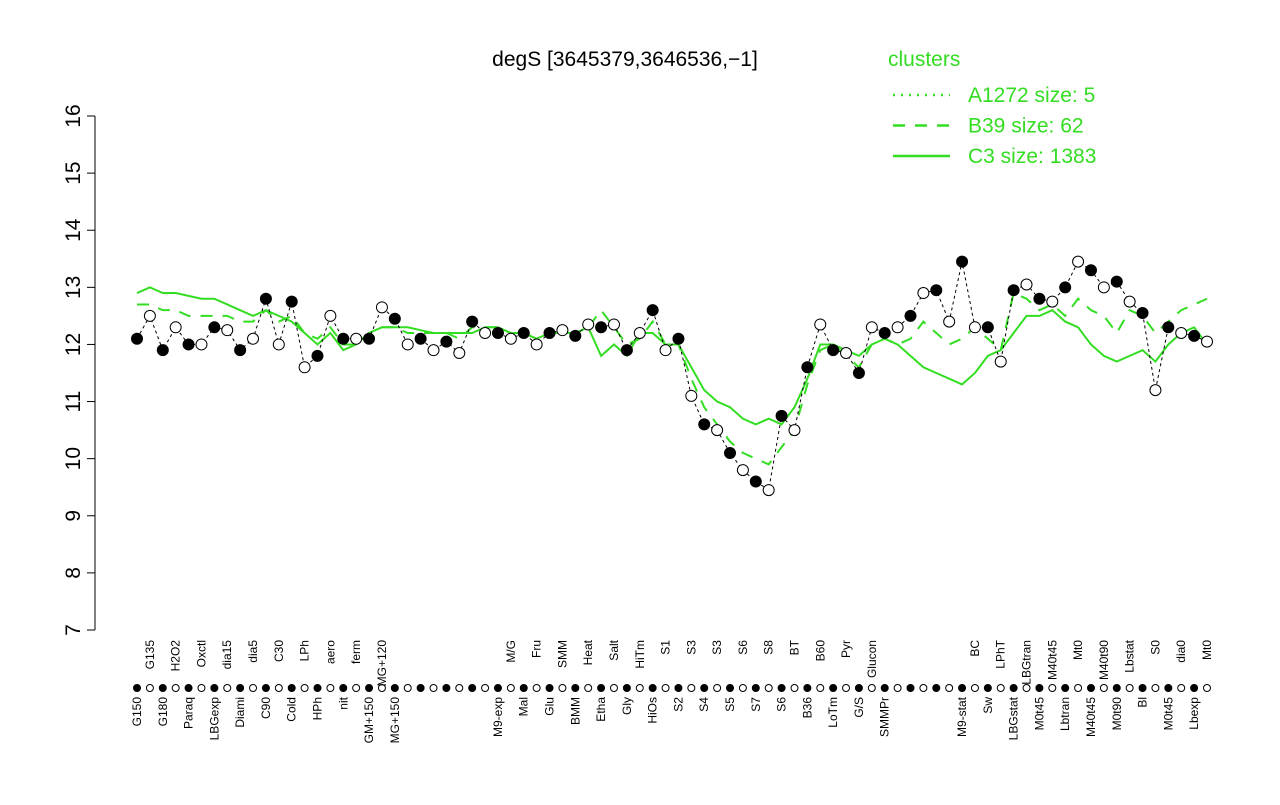 The height and width of the screenshot is (805, 1280). Describe the element at coordinates (1155, 647) in the screenshot. I see `x-tick-label: S0` at that location.